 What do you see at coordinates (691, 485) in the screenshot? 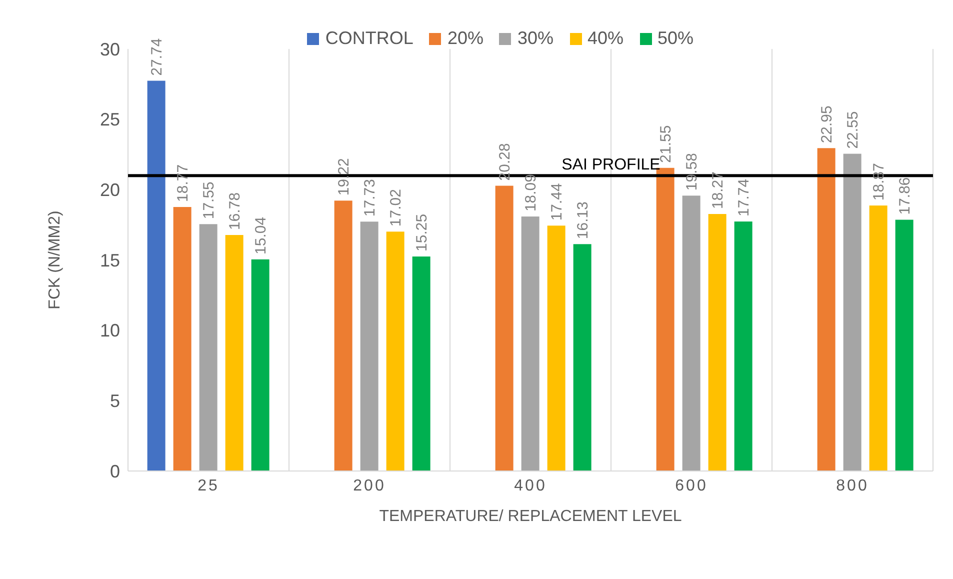
I see `x-tick-label: 600` at bounding box center [691, 485].